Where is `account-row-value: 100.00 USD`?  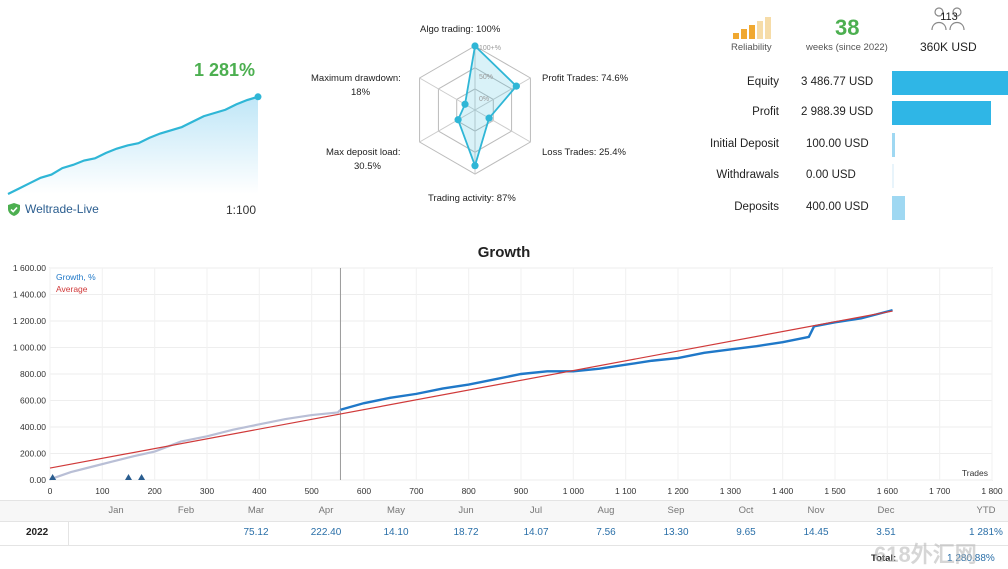
account-row-value: 100.00 USD is located at coordinates (837, 144).